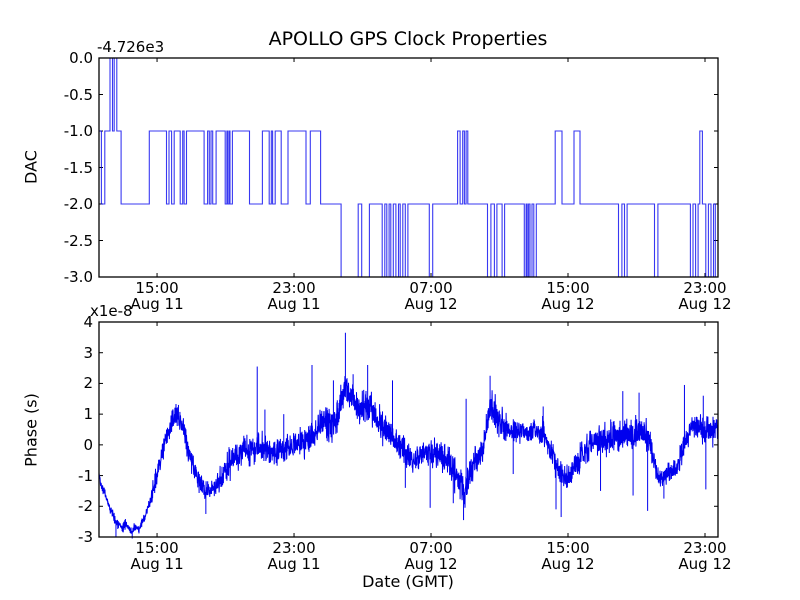 Image resolution: width=800 pixels, height=600 pixels. What do you see at coordinates (31, 167) in the screenshot?
I see `dac-ylabel: DAC` at bounding box center [31, 167].